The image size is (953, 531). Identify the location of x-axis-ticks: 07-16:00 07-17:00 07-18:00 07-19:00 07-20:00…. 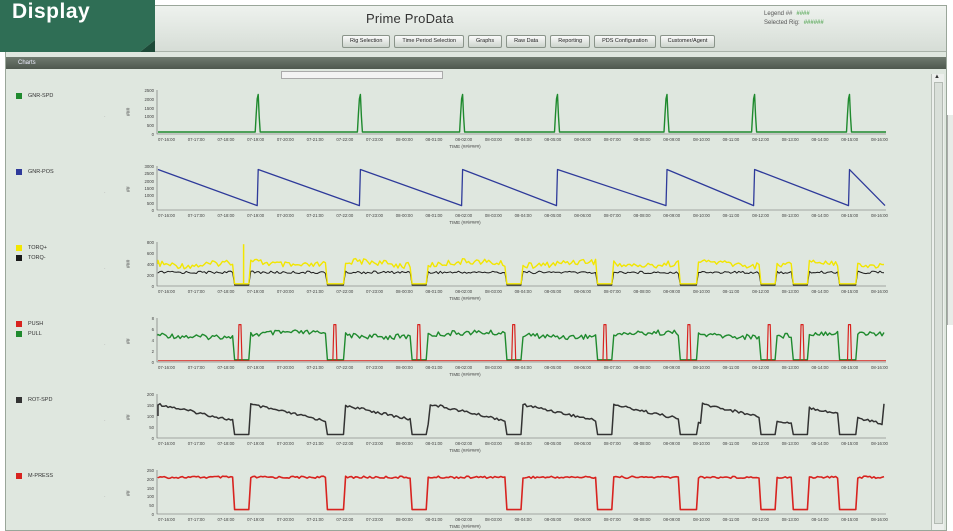
(523, 367).